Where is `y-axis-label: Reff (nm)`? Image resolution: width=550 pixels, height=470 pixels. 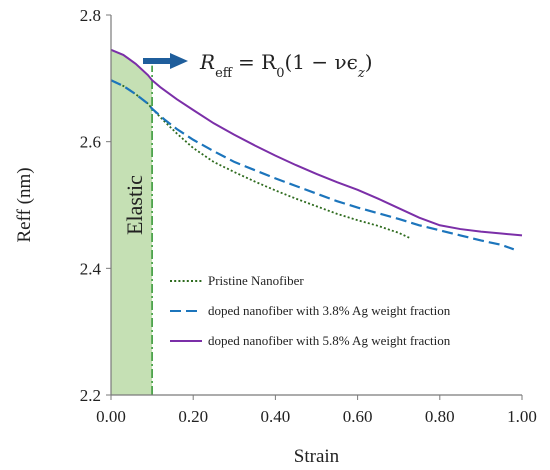 y-axis-label: Reff (nm) is located at coordinates (24, 204).